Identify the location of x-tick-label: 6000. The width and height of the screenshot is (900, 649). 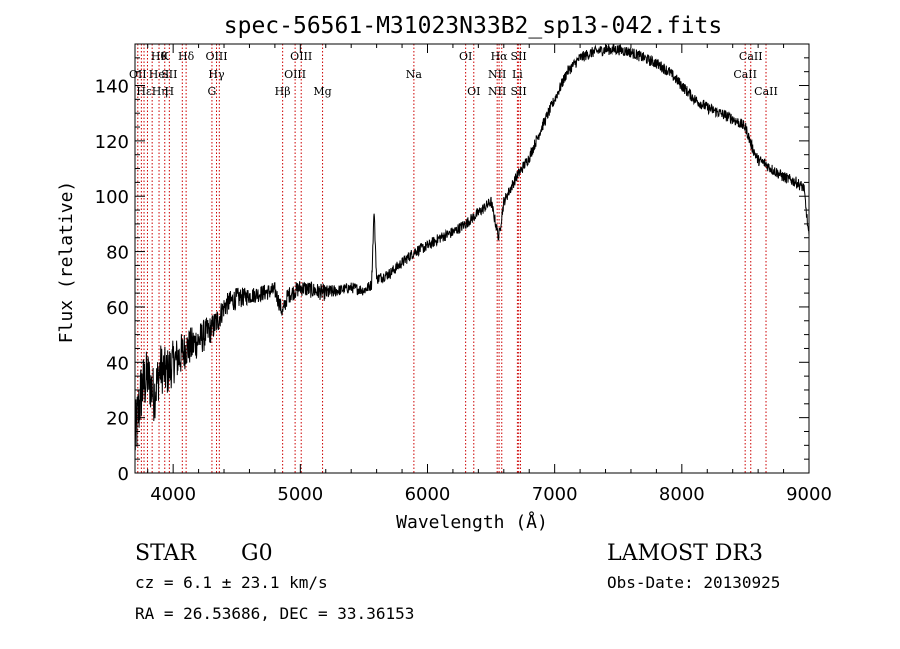
(428, 494).